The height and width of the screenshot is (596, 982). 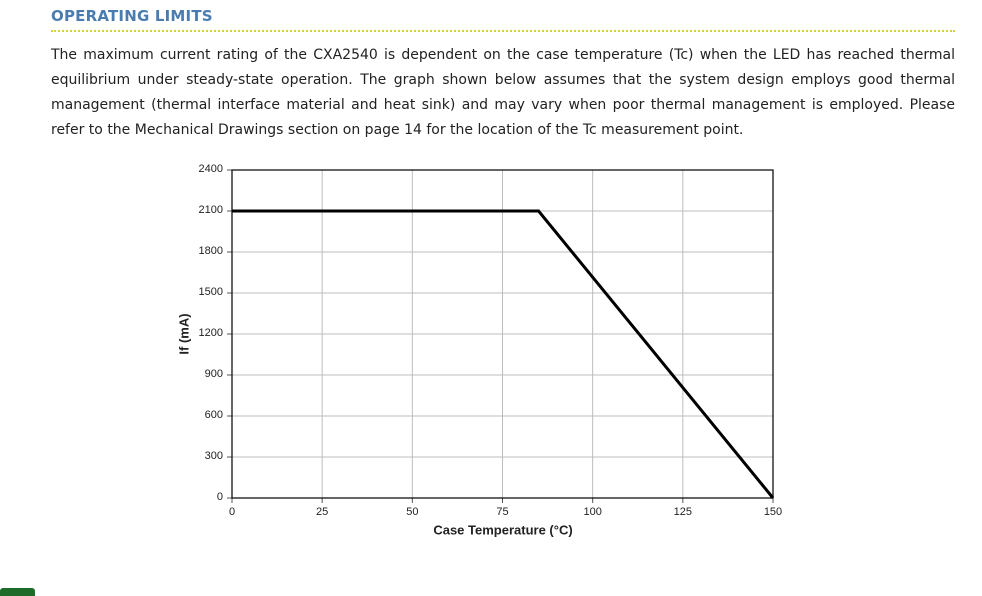 What do you see at coordinates (232, 512) in the screenshot?
I see `x-tick-label: 0` at bounding box center [232, 512].